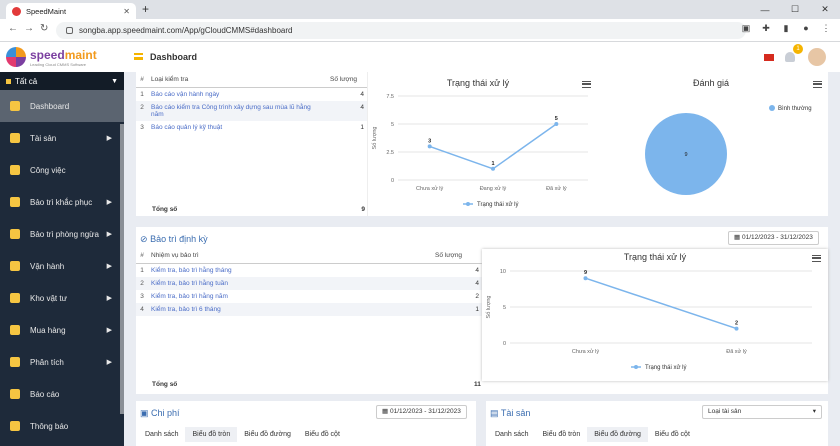 Image resolution: width=840 pixels, height=446 pixels. Describe the element at coordinates (806, 28) in the screenshot. I see `profile-icon: ●` at that location.